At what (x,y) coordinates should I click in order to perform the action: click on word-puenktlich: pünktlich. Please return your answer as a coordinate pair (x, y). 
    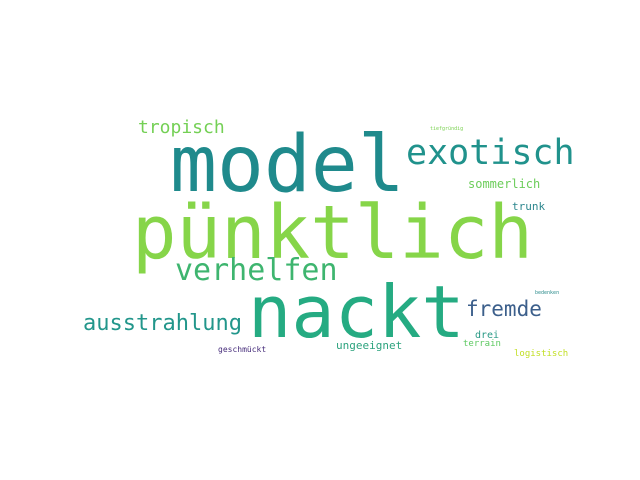
    Looking at the image, I should click on (332, 233).